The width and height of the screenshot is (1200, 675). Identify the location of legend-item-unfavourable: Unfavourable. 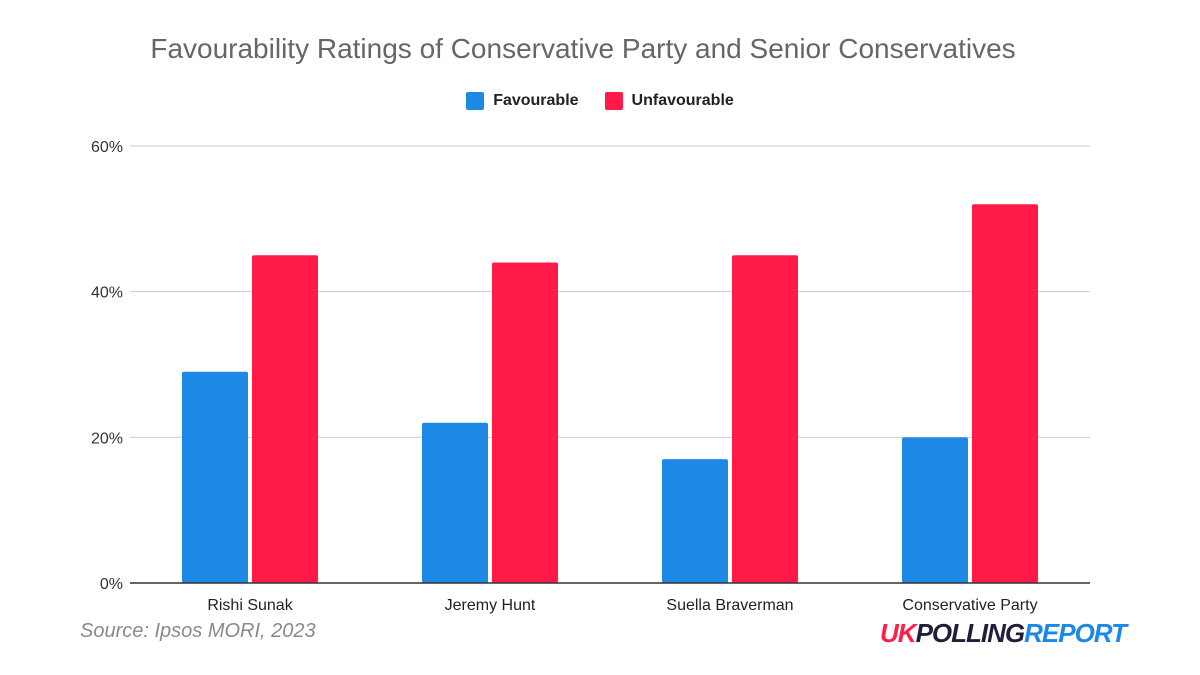
(669, 101).